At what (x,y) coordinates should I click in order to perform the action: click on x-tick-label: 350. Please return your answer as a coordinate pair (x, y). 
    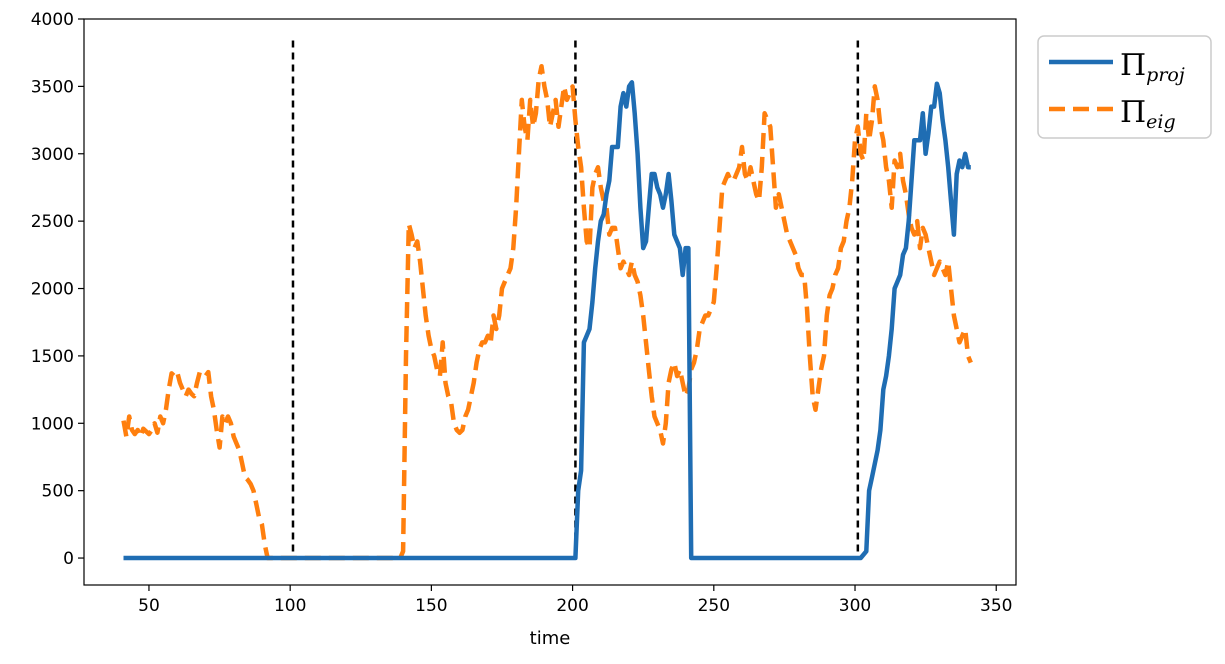
    Looking at the image, I should click on (996, 606).